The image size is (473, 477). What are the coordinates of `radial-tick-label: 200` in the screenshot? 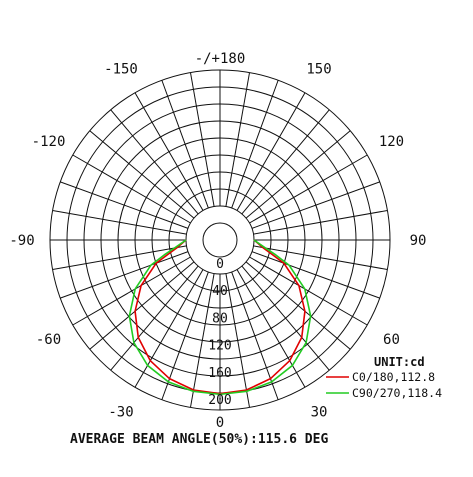 It's located at (219, 400).